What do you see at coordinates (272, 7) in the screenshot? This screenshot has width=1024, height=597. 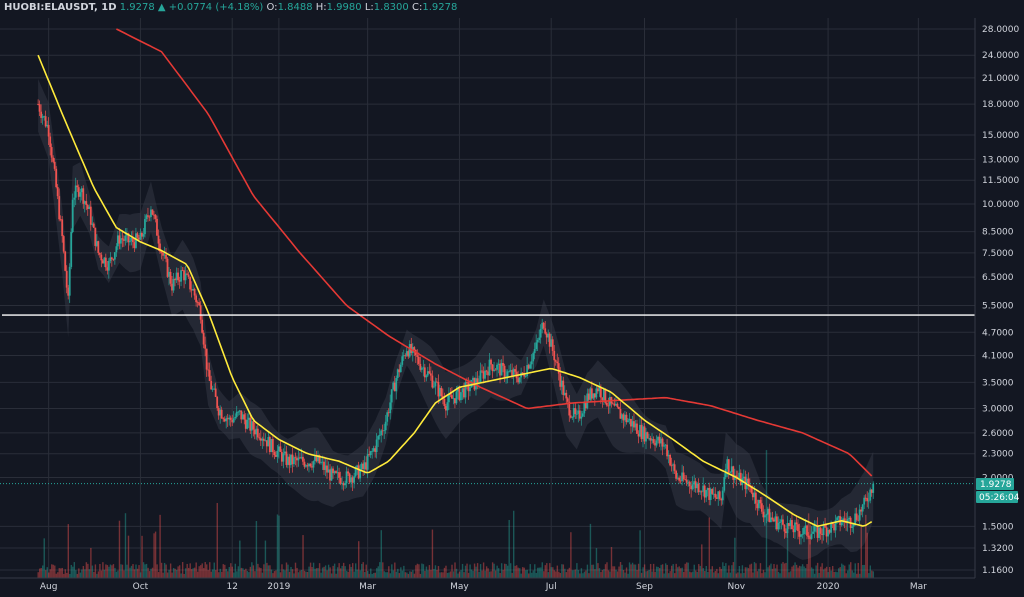 I see `open-label: O:` at bounding box center [272, 7].